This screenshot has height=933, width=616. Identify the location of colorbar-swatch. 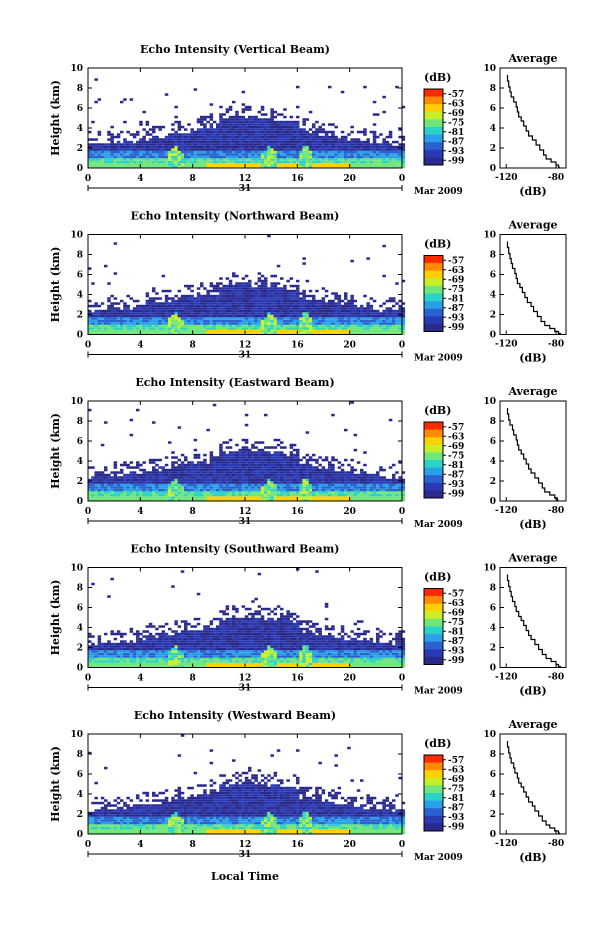
(433, 161).